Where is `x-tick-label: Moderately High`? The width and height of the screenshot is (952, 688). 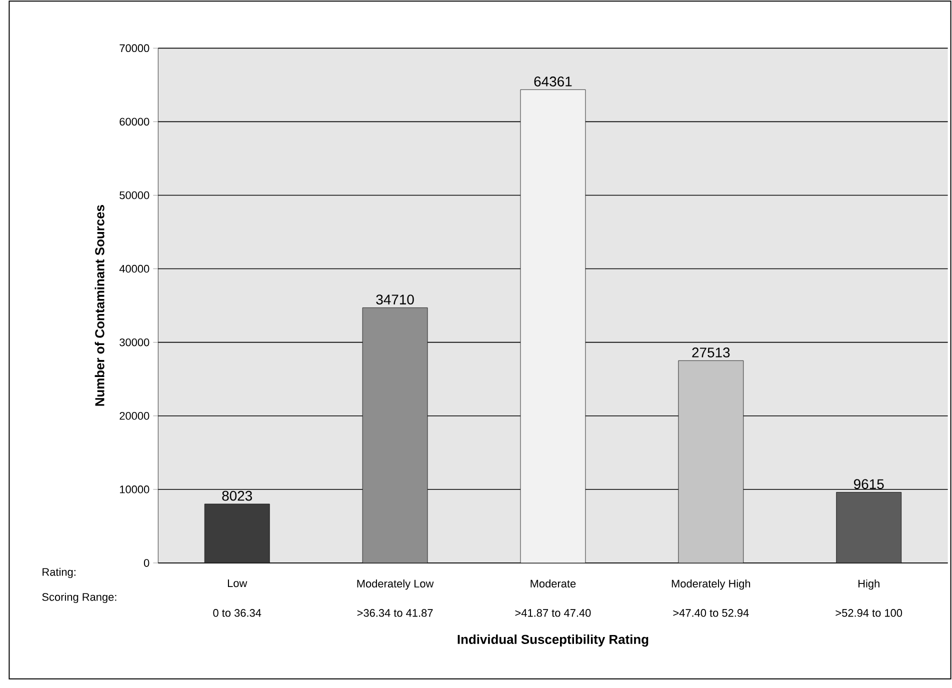 x-tick-label: Moderately High is located at coordinates (711, 584).